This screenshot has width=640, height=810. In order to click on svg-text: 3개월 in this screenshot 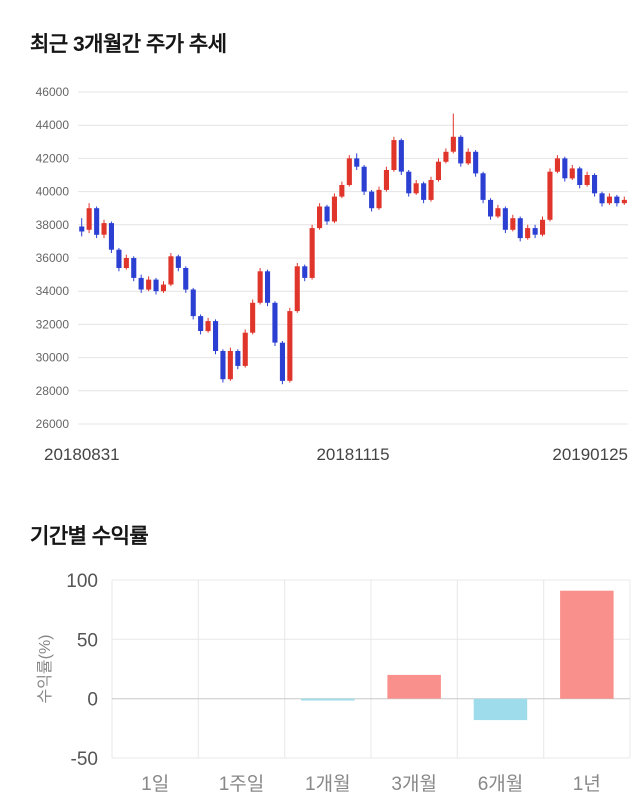, I will do `click(414, 784)`.